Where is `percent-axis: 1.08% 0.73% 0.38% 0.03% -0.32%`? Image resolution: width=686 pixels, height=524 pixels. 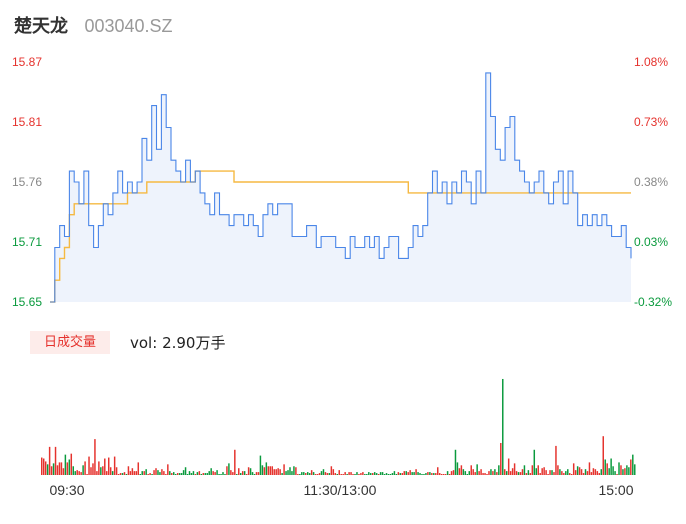 percent-axis: 1.08% 0.73% 0.38% 0.03% -0.32% is located at coordinates (653, 182).